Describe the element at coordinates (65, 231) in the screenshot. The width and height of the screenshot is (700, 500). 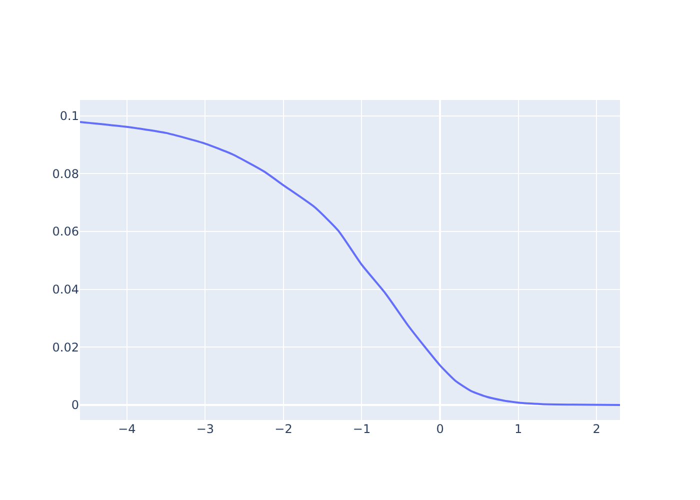
I see `y-tick-label: 0.06` at that location.